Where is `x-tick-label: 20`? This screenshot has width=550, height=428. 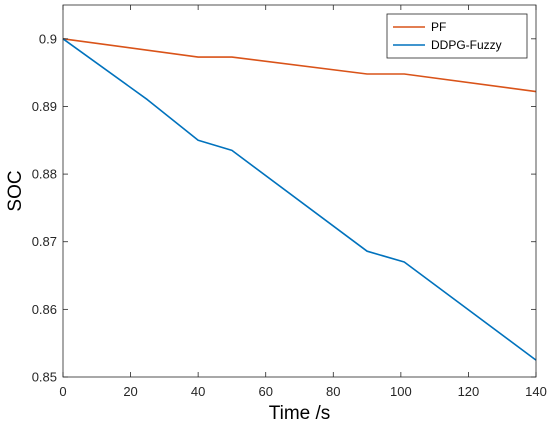 x-tick-label: 20 is located at coordinates (130, 391).